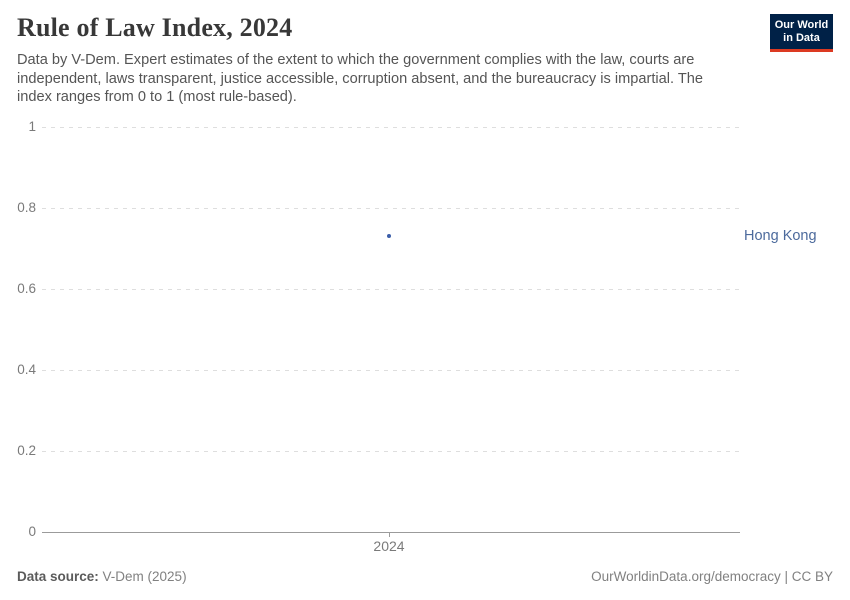 The image size is (850, 600). What do you see at coordinates (780, 236) in the screenshot?
I see `entity-label-hong-kong: Hong Kong` at bounding box center [780, 236].